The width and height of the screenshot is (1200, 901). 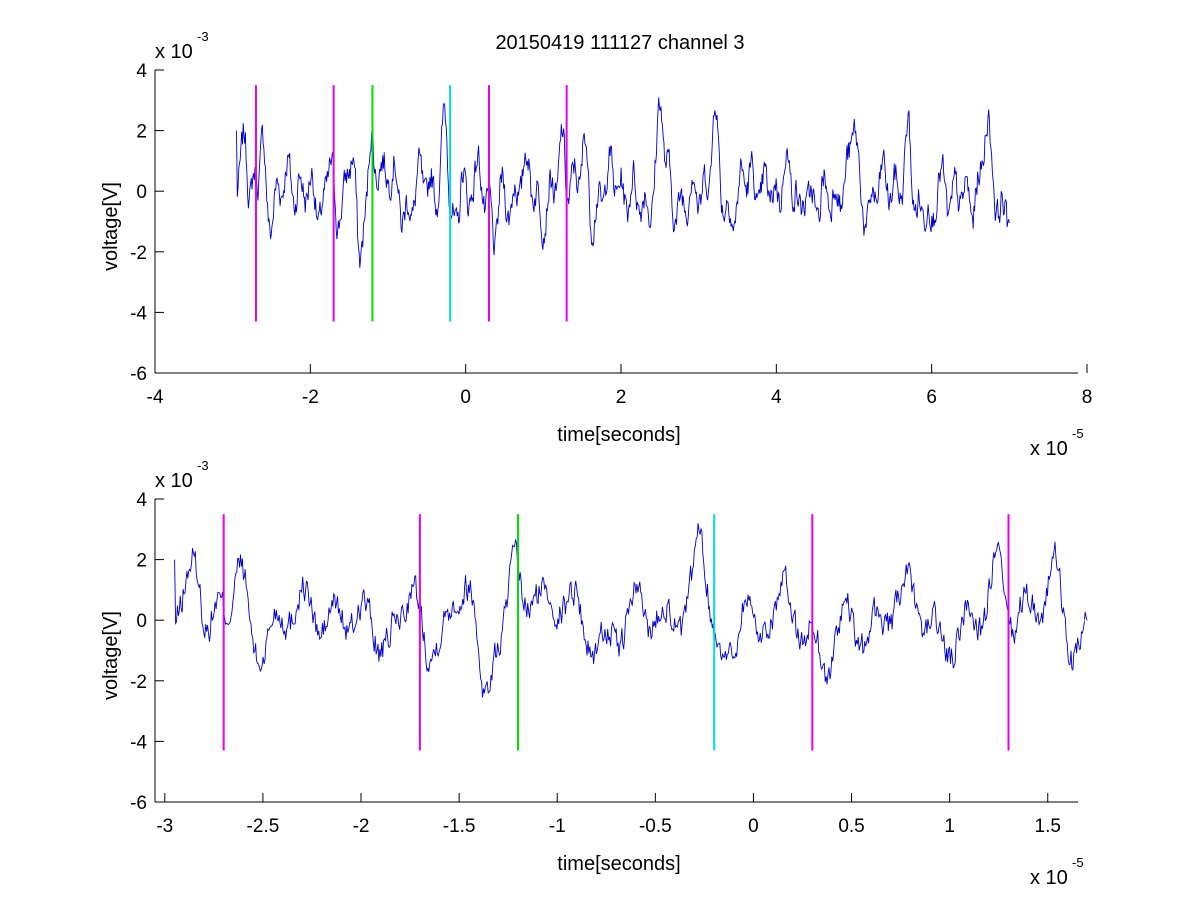 What do you see at coordinates (1048, 826) in the screenshot?
I see `x-tick-label: 1.5` at bounding box center [1048, 826].